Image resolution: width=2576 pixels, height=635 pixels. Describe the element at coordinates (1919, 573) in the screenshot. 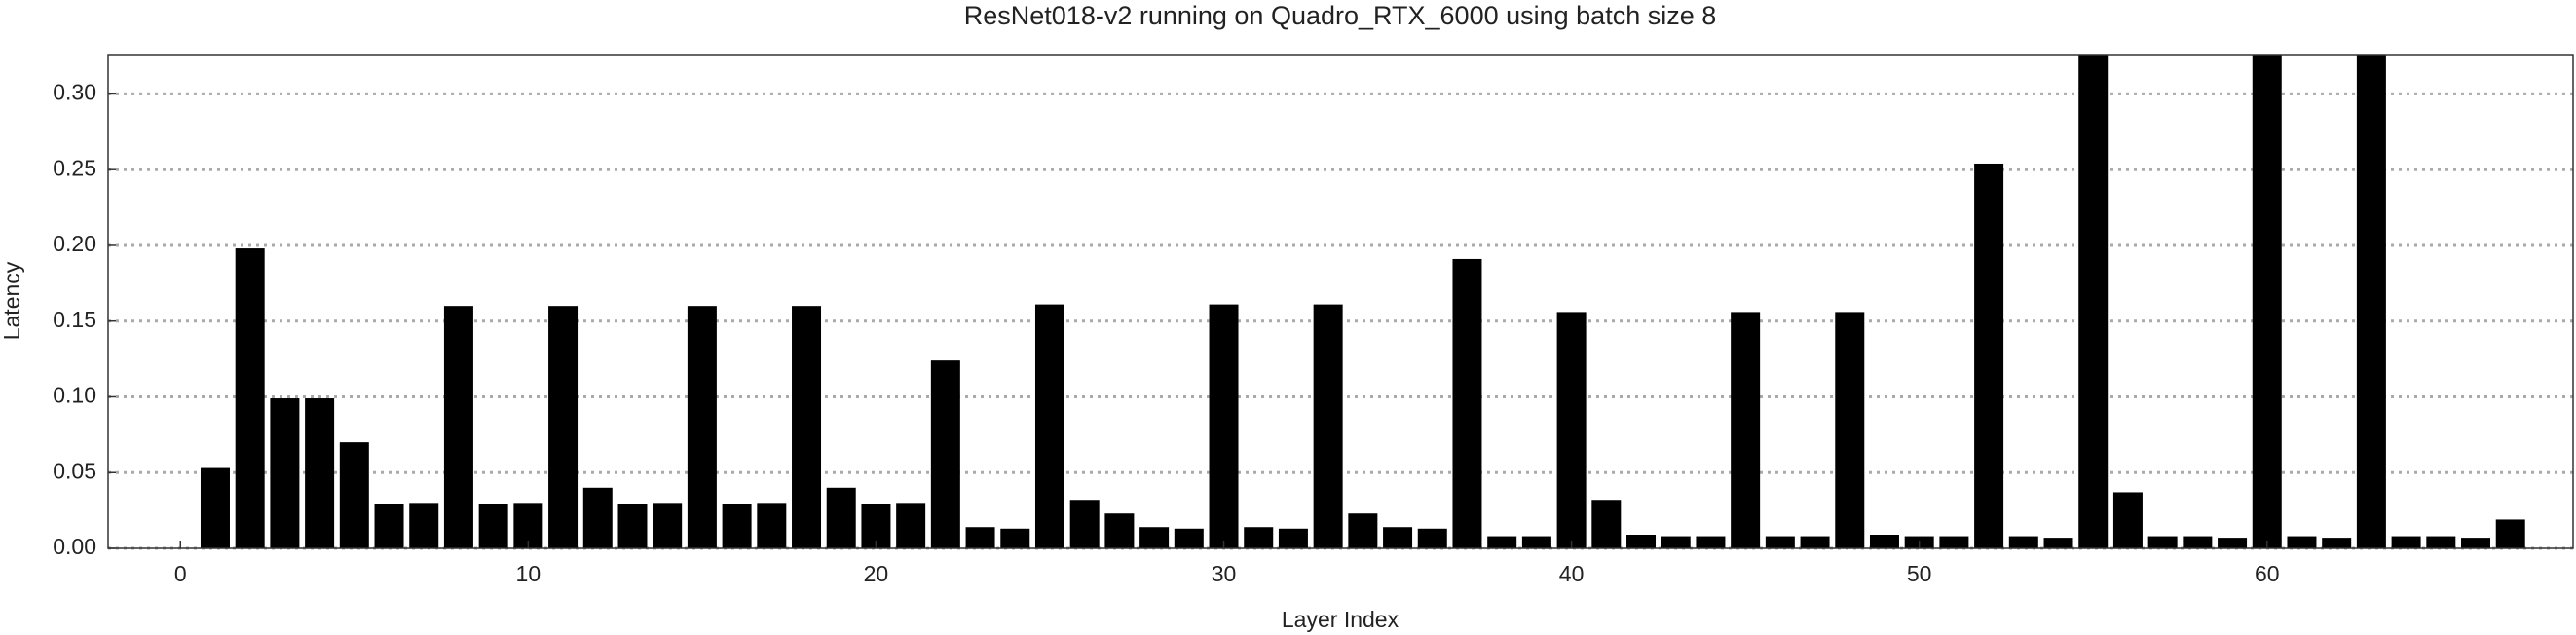

I see `x-tick-label: 50` at that location.